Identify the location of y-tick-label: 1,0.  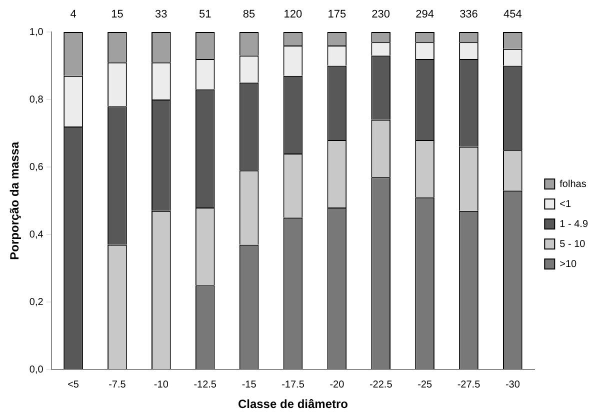
(36, 32).